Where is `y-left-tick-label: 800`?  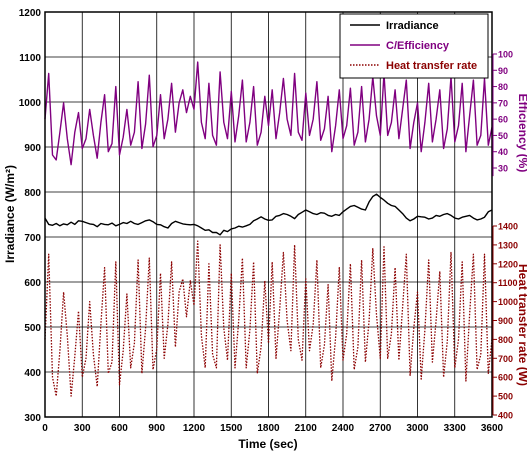
y-left-tick-label: 800 is located at coordinates (32, 193).